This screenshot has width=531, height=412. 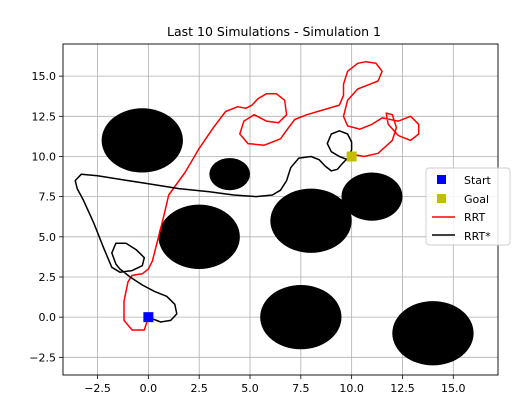 I want to click on legend-frame, so click(x=468, y=206).